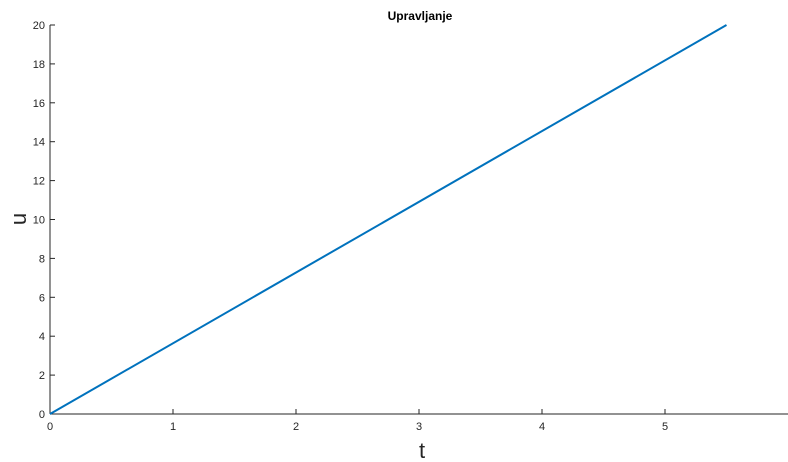 The width and height of the screenshot is (788, 462). What do you see at coordinates (419, 427) in the screenshot?
I see `x-tick-label: 3` at bounding box center [419, 427].